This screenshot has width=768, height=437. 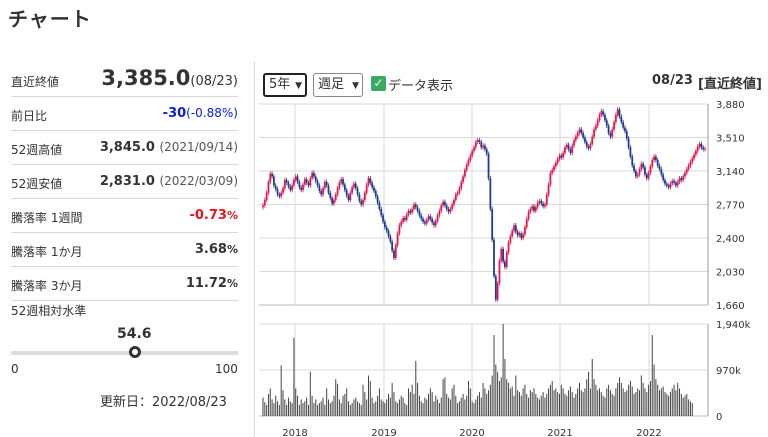 What do you see at coordinates (421, 86) in the screenshot?
I see `data-display-label: データ表示` at bounding box center [421, 86].